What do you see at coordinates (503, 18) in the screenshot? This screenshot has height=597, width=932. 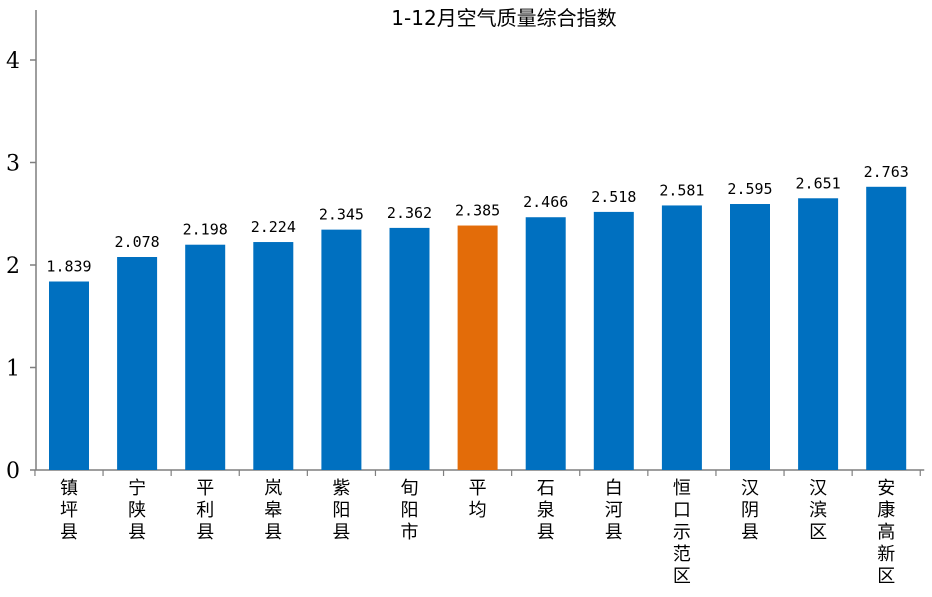 I see `chart-title: 1-12月空气质量综合指数` at bounding box center [503, 18].